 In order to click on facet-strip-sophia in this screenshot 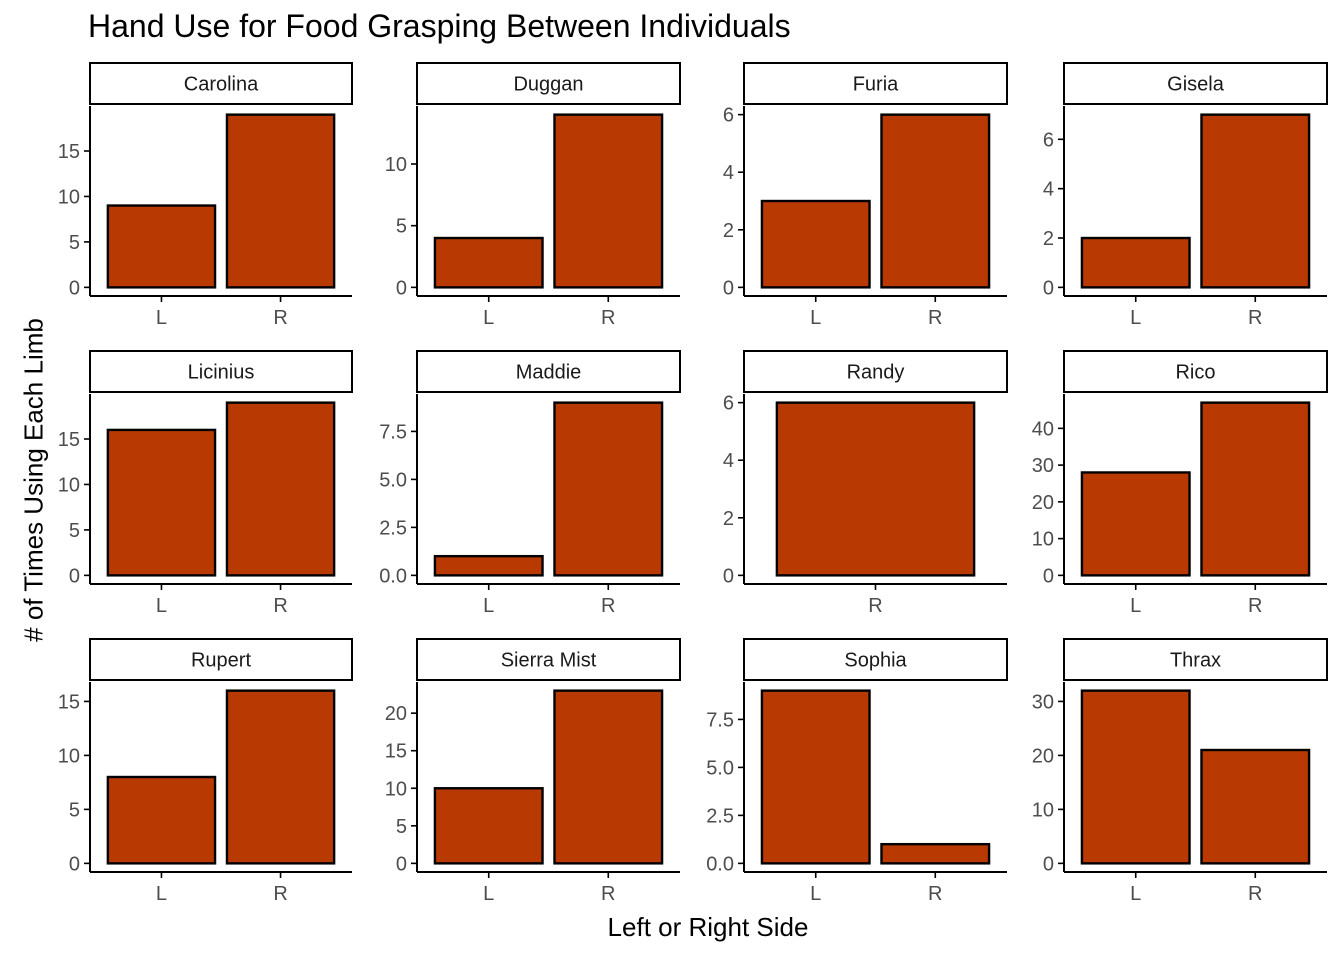, I will do `click(875, 659)`.